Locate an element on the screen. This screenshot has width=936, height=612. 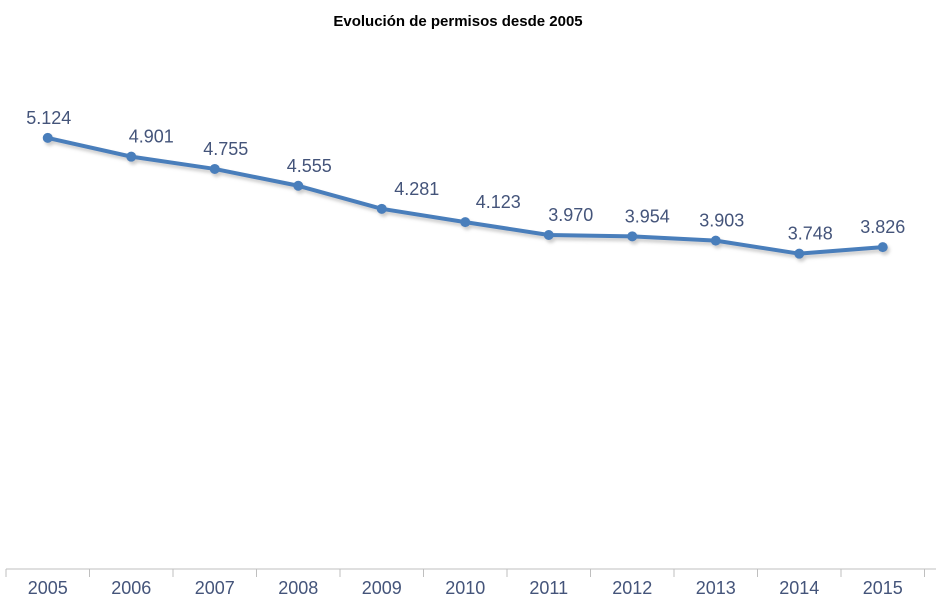
x-axis-label: 2007 is located at coordinates (215, 588).